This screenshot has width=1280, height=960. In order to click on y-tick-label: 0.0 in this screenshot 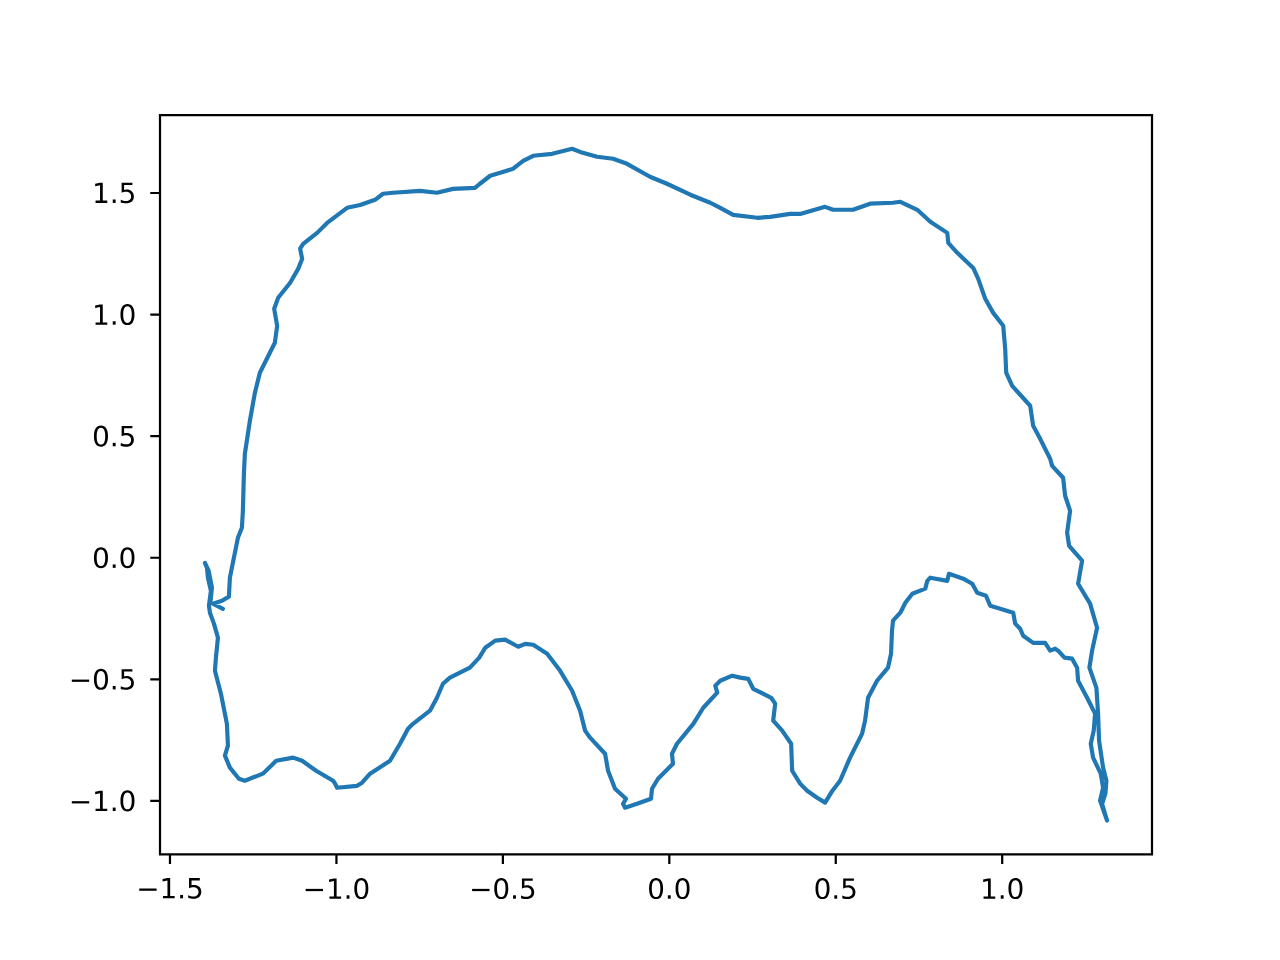, I will do `click(114, 558)`.